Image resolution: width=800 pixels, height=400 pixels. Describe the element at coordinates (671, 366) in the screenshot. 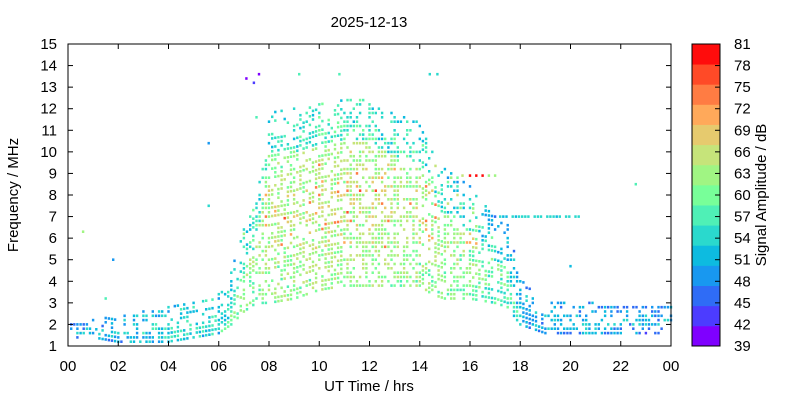

I see `x-tick-label: 00` at that location.